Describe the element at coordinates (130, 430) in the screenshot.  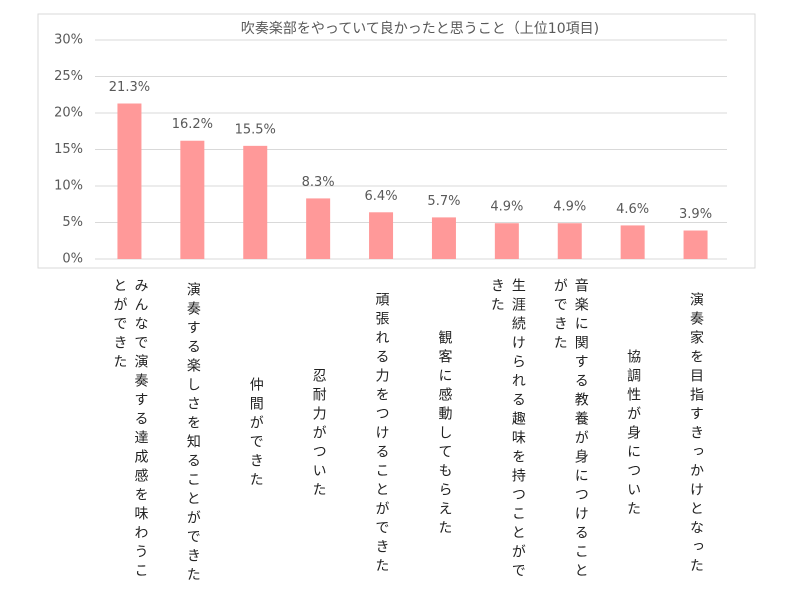
I see `x-tick-label: みんなで演奏する達成感を味わうことができた` at that location.